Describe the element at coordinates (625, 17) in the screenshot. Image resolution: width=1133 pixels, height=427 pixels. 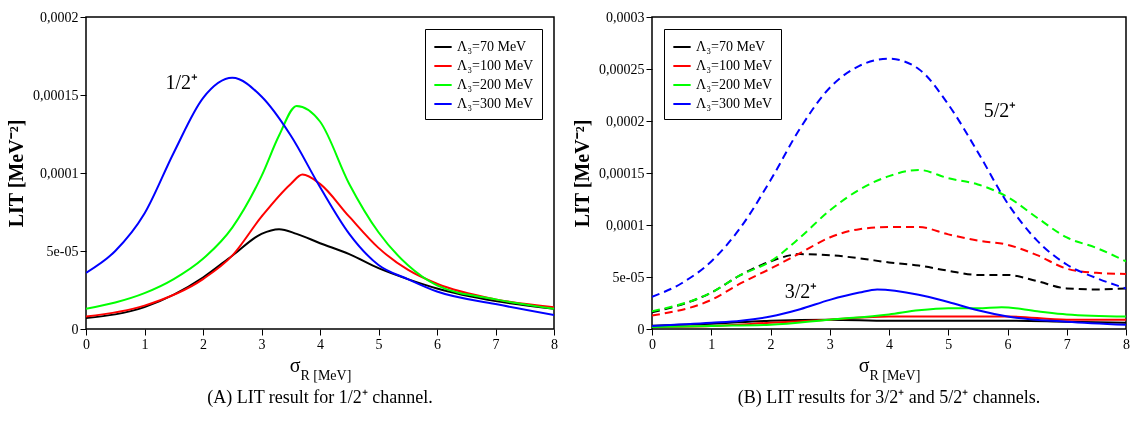
I see `y-tick-label: 0,0003` at that location.